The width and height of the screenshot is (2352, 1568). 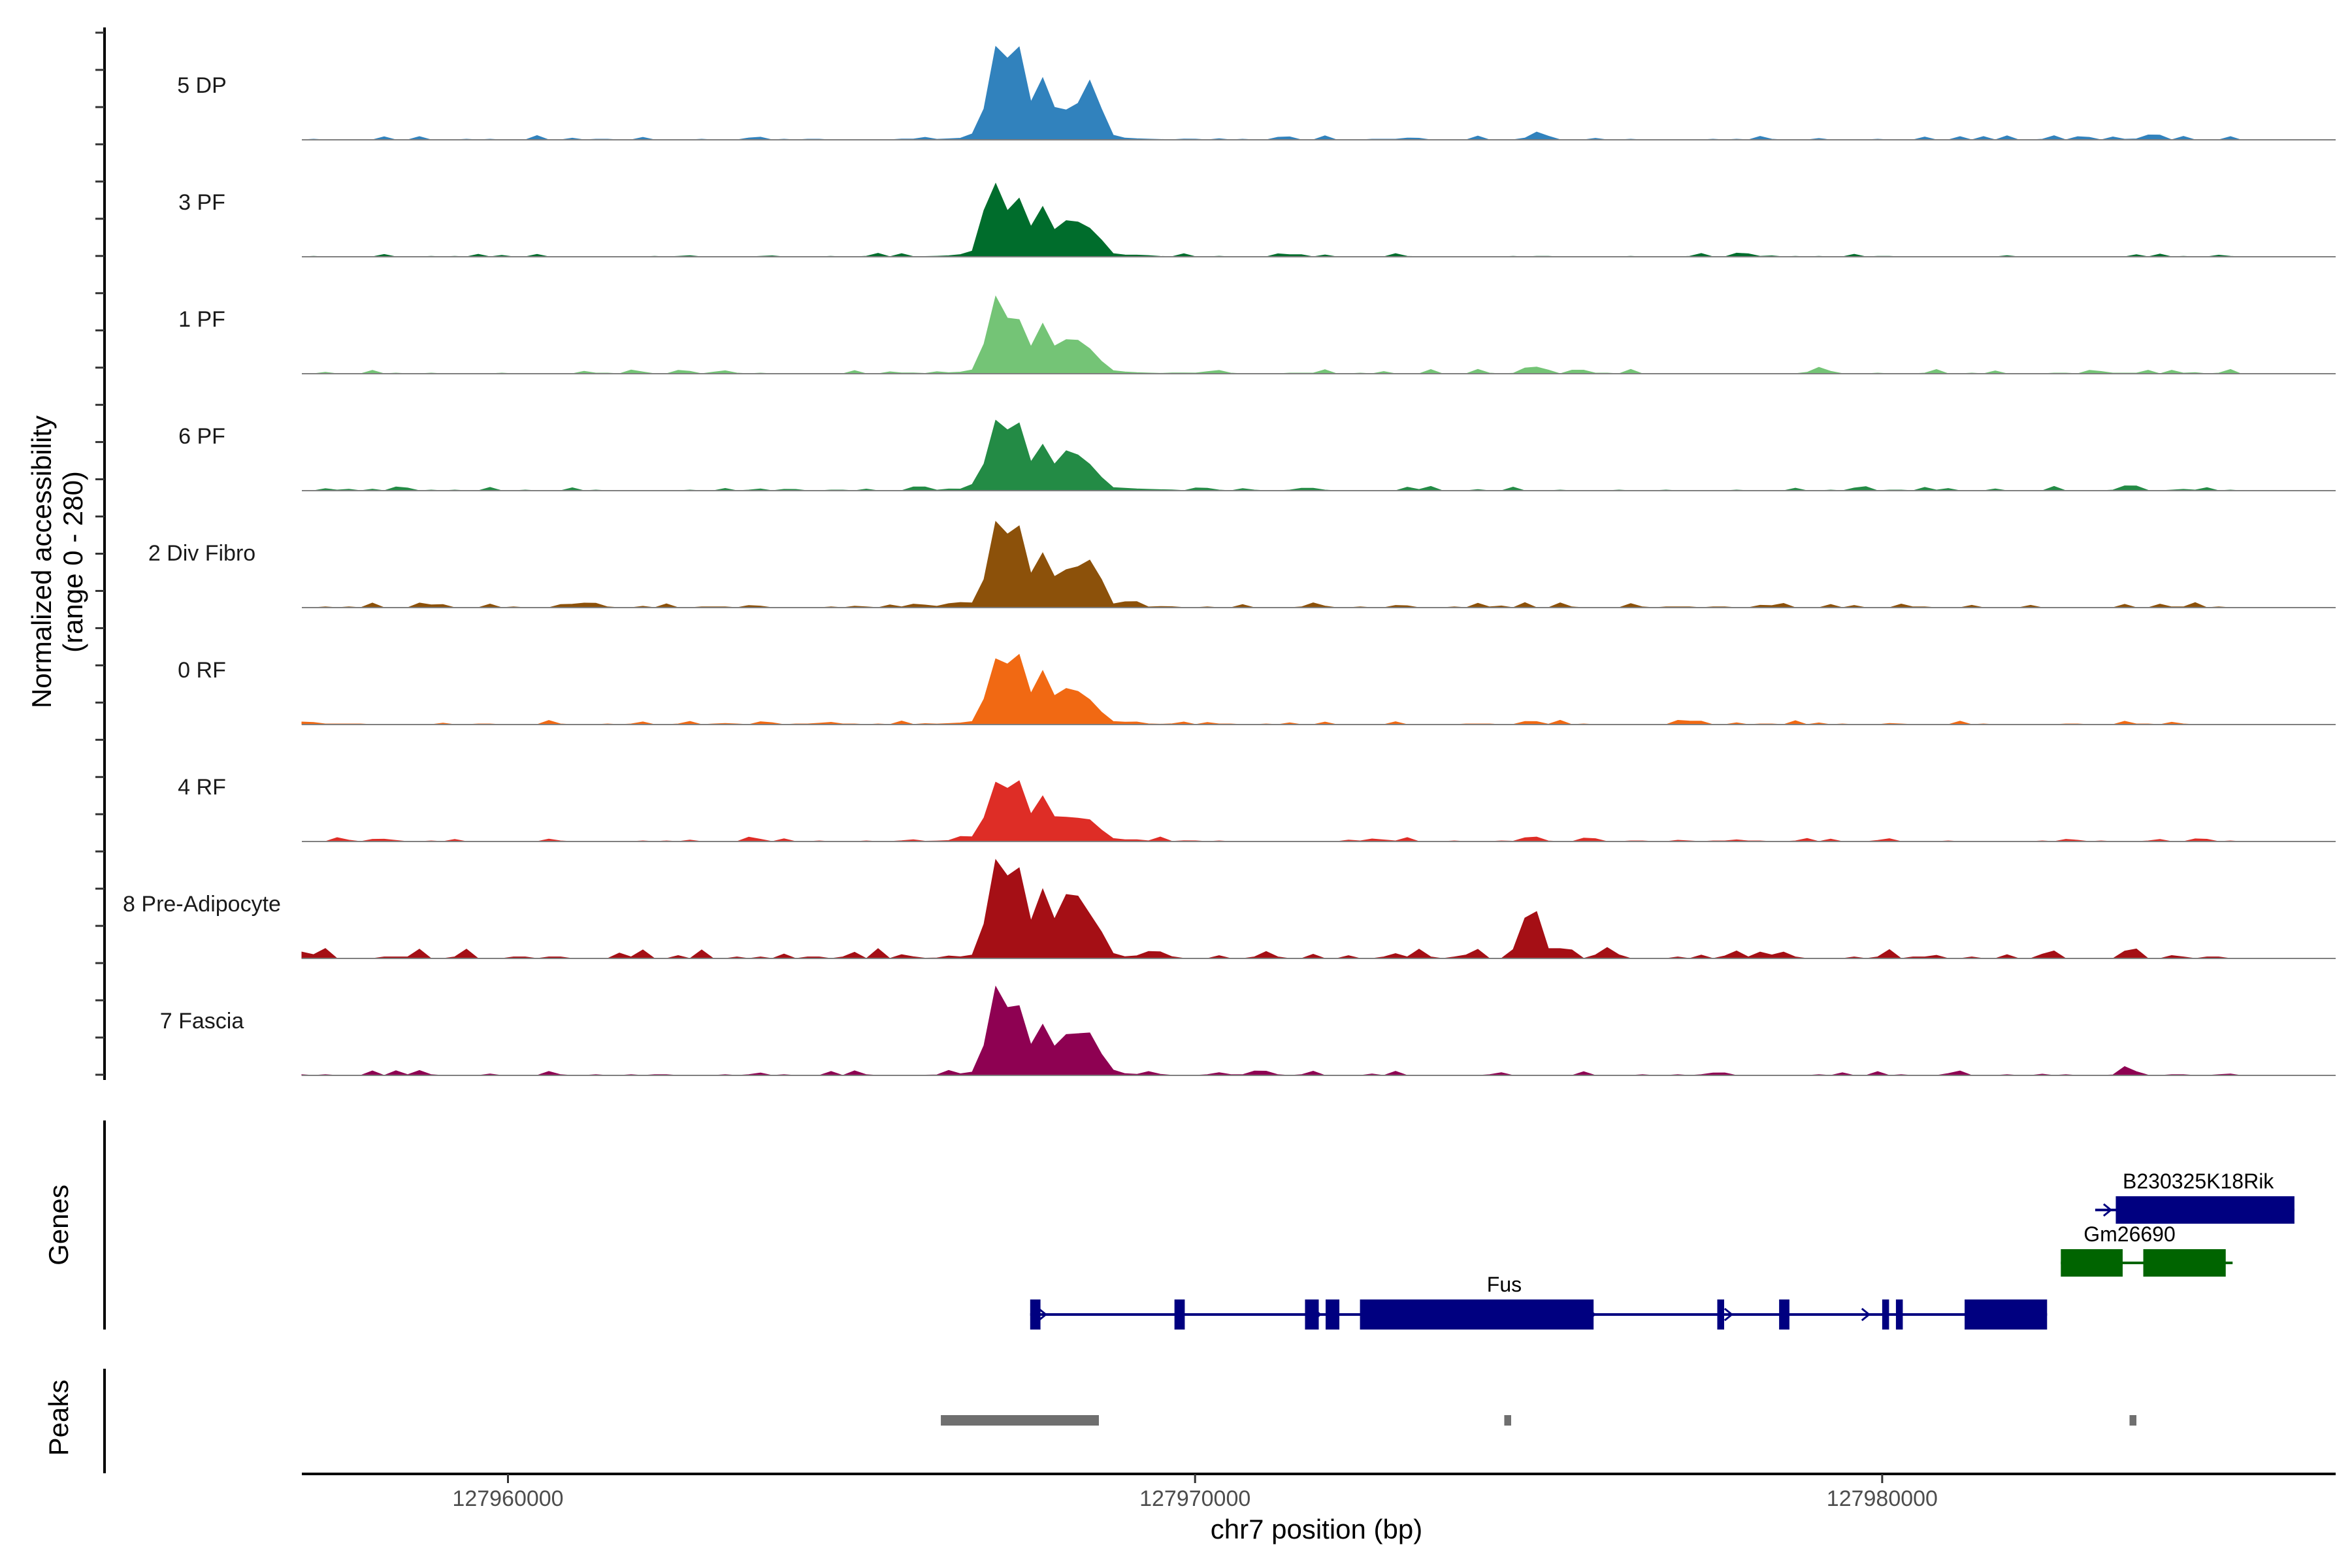 I want to click on track-label-3-pf: 3 PF, so click(x=201, y=202).